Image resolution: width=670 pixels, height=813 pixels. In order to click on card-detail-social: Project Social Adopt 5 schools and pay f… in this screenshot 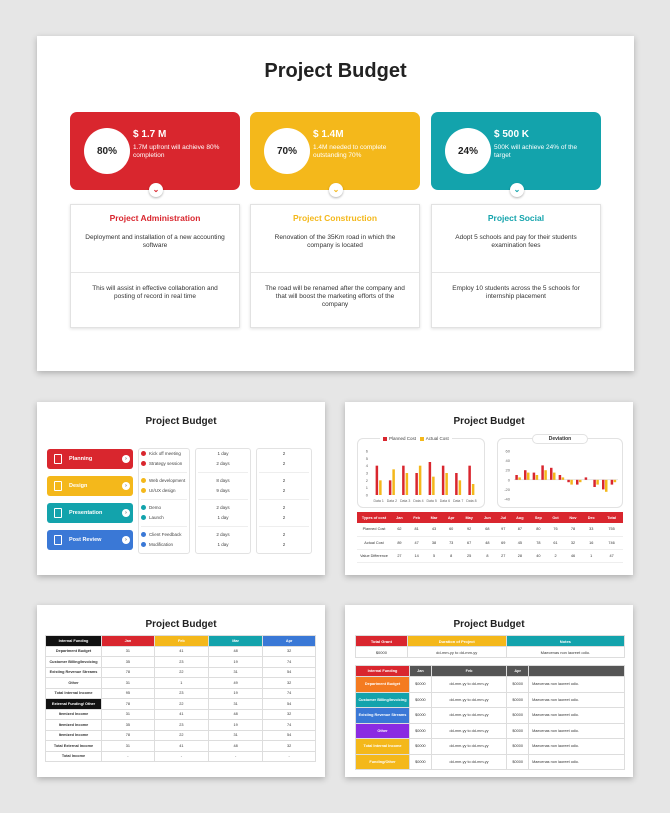, I will do `click(516, 266)`.